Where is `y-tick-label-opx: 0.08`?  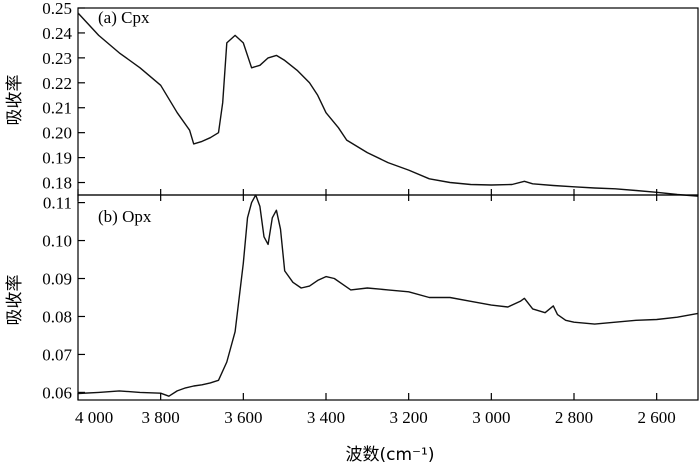 y-tick-label-opx: 0.08 is located at coordinates (57, 316).